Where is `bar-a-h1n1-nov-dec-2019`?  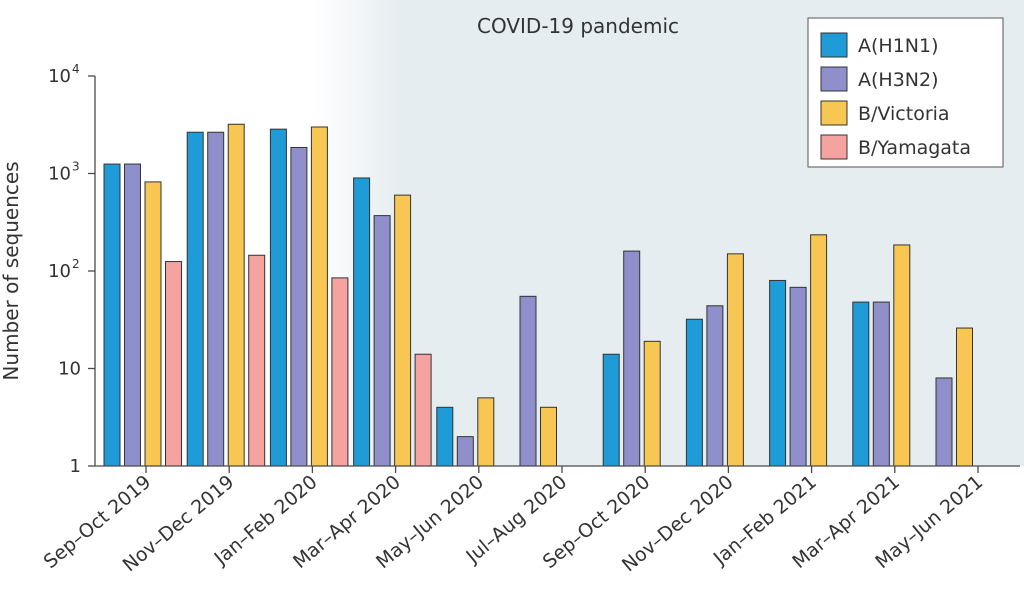 bar-a-h1n1-nov-dec-2019 is located at coordinates (195, 299).